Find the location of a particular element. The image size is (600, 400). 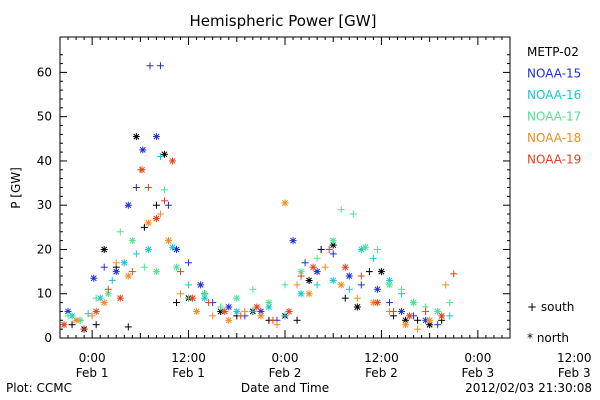

x-tick-label: 0:00 is located at coordinates (92, 358).